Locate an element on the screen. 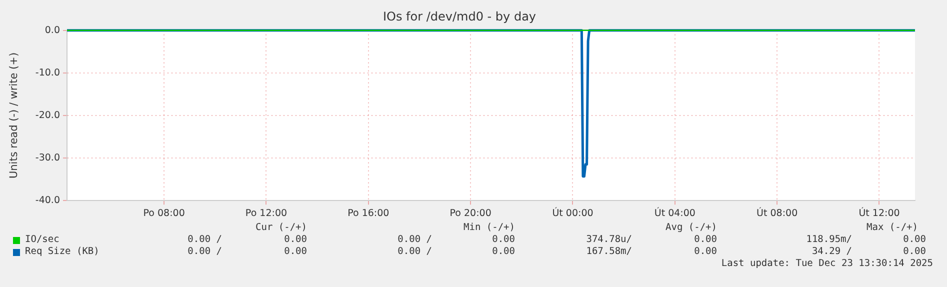 The height and width of the screenshot is (287, 947). y-tick-label: -40.0 is located at coordinates (47, 200).